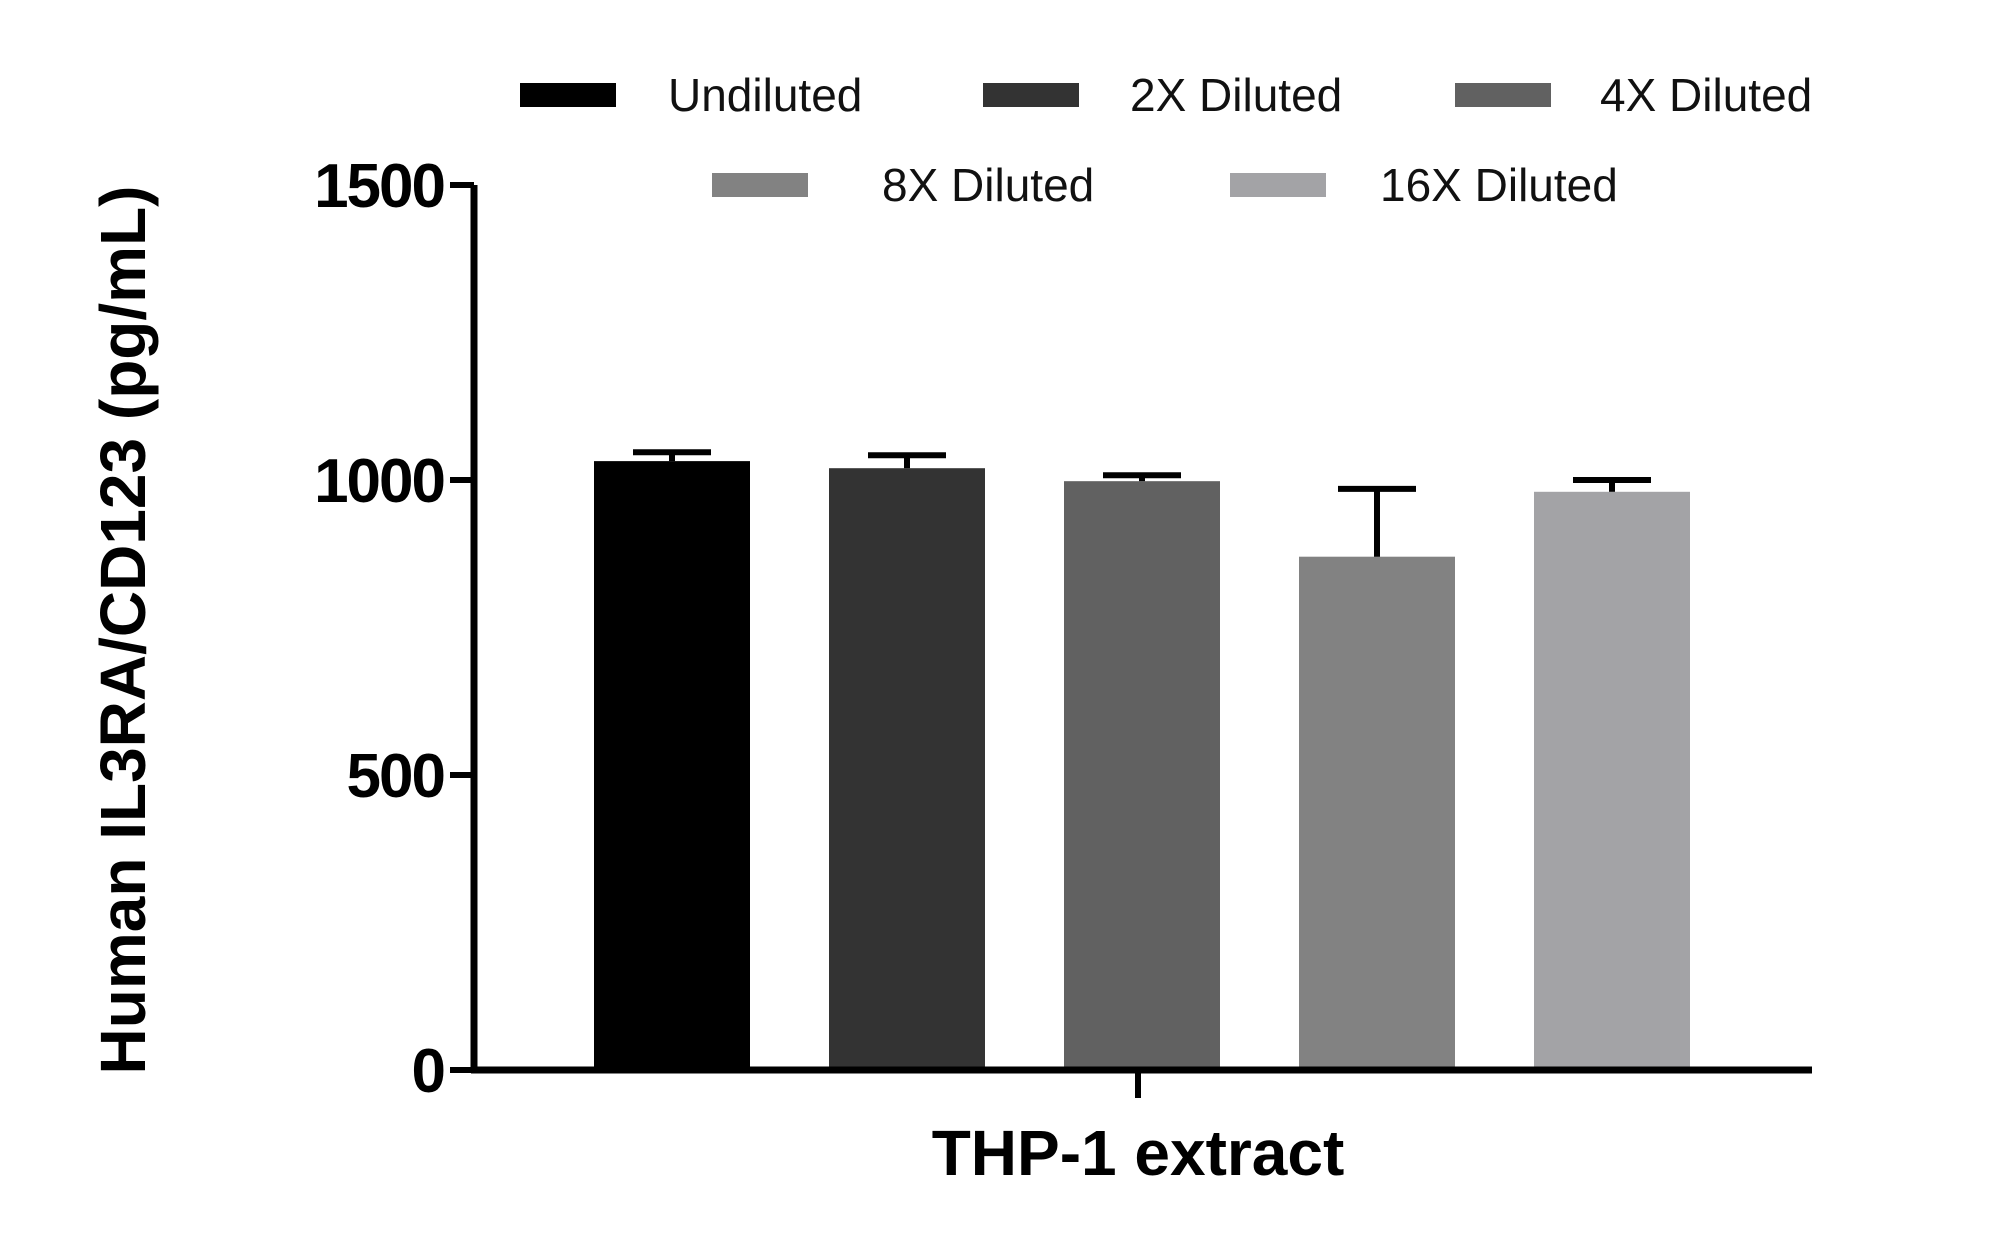 The width and height of the screenshot is (2000, 1238). I want to click on y-ticks: 0 500 1000 1500, so click(394, 629).